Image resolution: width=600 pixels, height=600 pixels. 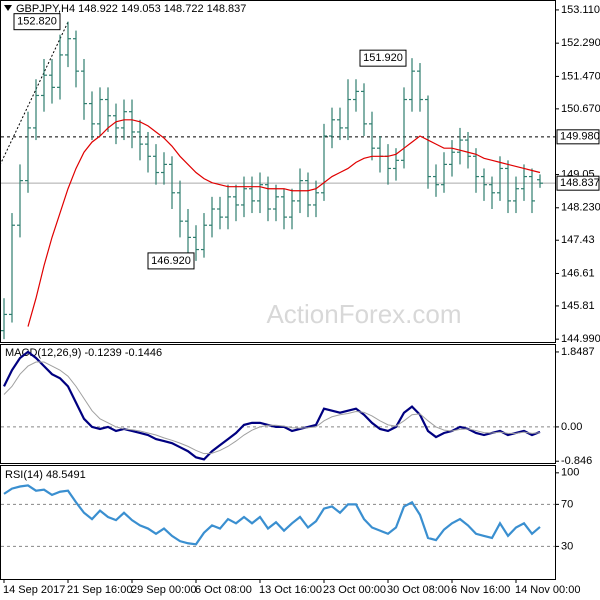 I want to click on y-tick-label: 145.81, so click(x=578, y=306).